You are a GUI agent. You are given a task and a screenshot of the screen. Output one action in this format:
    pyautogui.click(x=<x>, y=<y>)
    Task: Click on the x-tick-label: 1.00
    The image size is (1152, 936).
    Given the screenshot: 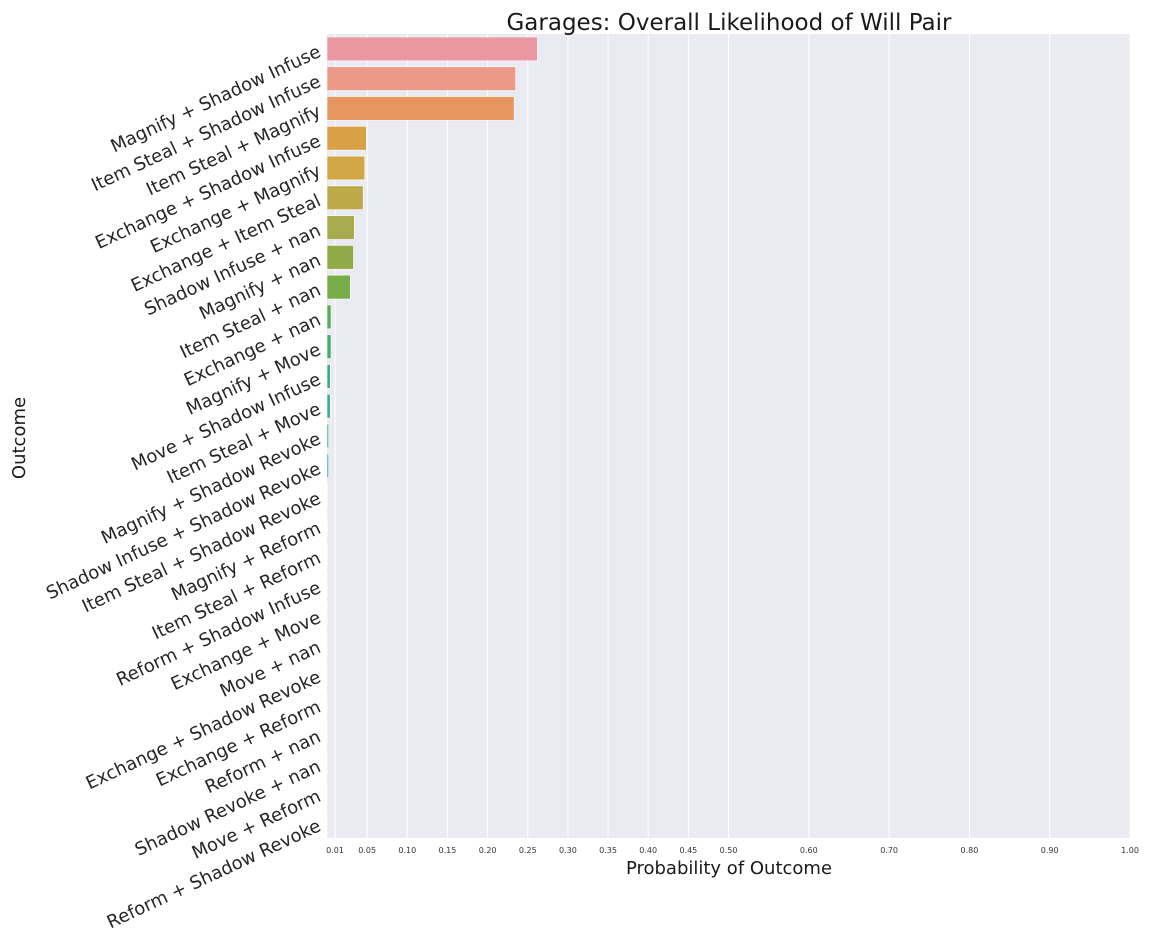 What is the action you would take?
    pyautogui.click(x=1130, y=850)
    